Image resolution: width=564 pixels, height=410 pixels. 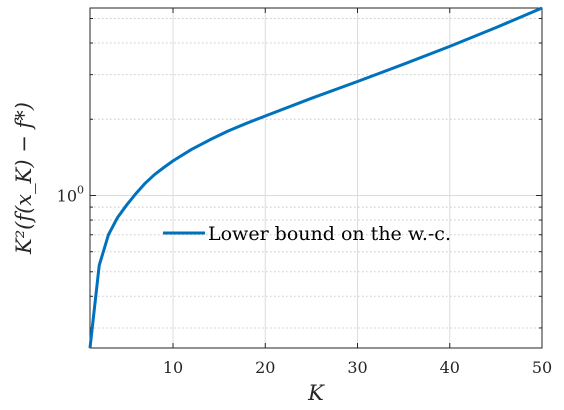 I want to click on x-tick-labels: 10 20 30 40 50, so click(x=357, y=367).